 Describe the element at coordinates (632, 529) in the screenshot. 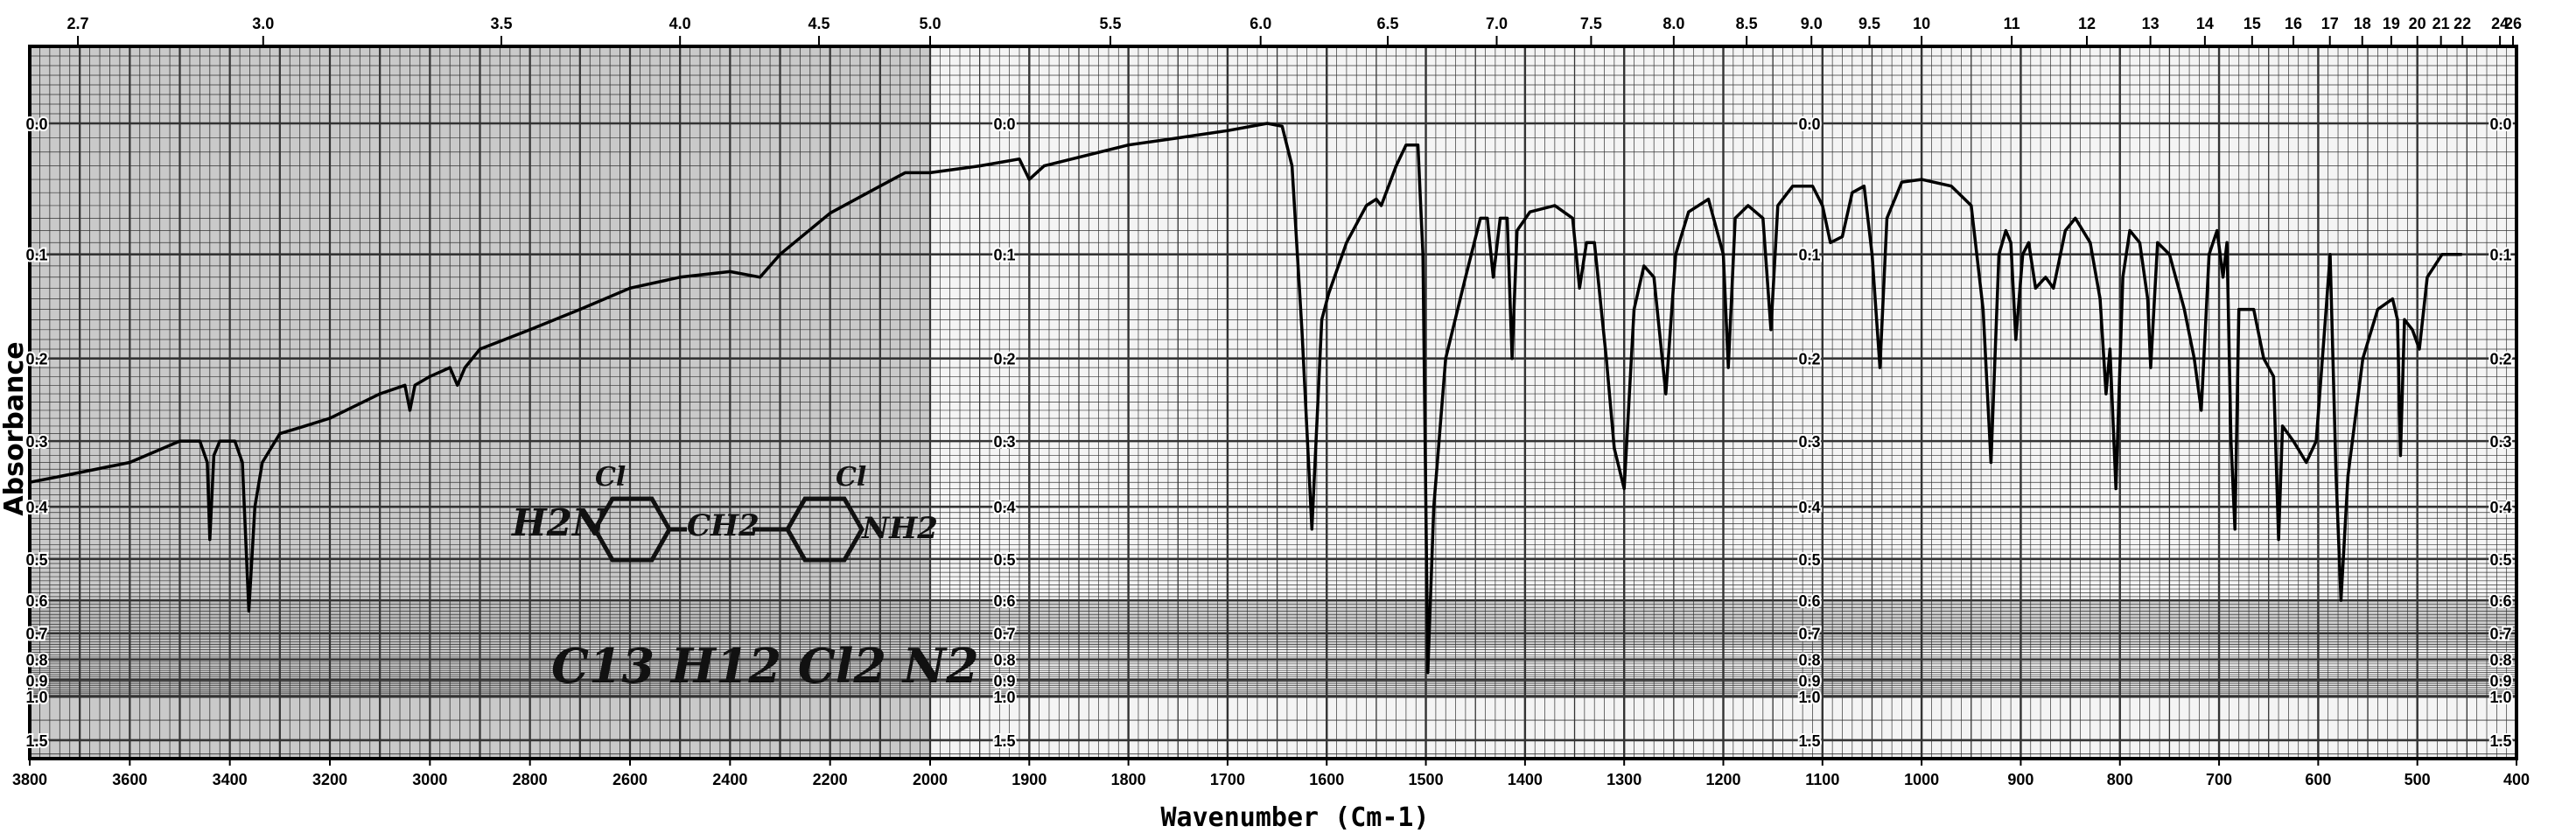

I see `benzene-ring-left-icon` at that location.